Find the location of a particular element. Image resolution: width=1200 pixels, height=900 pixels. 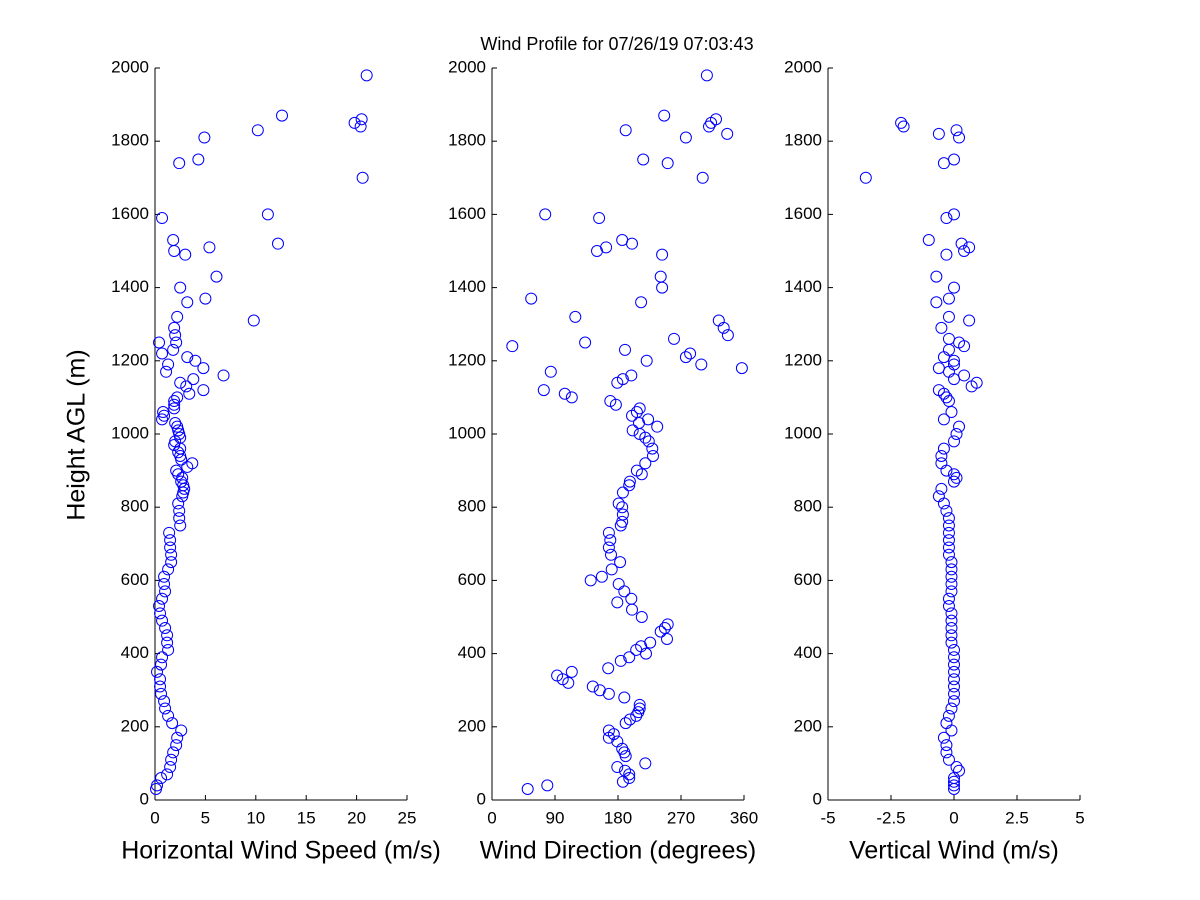

y-tick-label: 0 is located at coordinates (817, 798).